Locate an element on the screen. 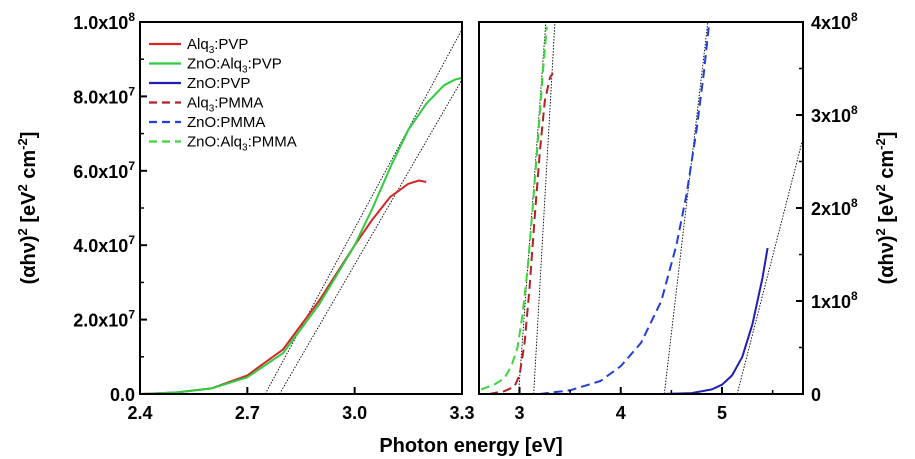  right-y-tick-label: 3x10⁸ is located at coordinates (834, 114).